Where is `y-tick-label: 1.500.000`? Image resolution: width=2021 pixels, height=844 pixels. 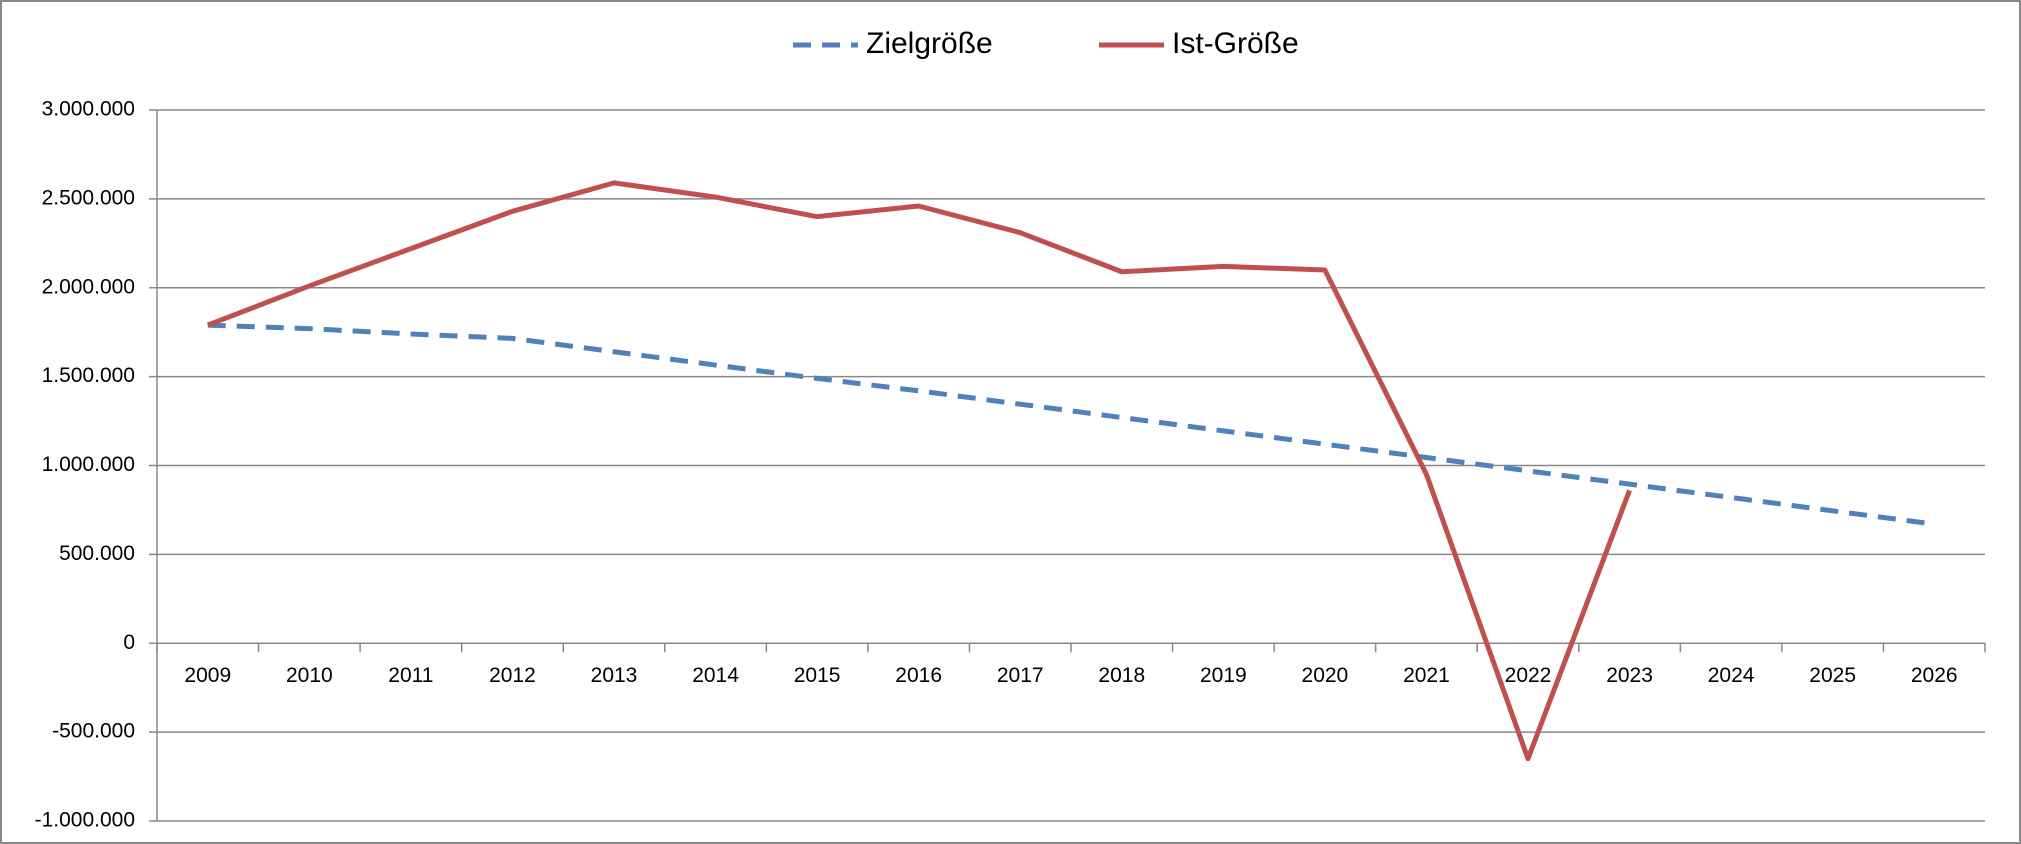 y-tick-label: 1.500.000 is located at coordinates (88, 375).